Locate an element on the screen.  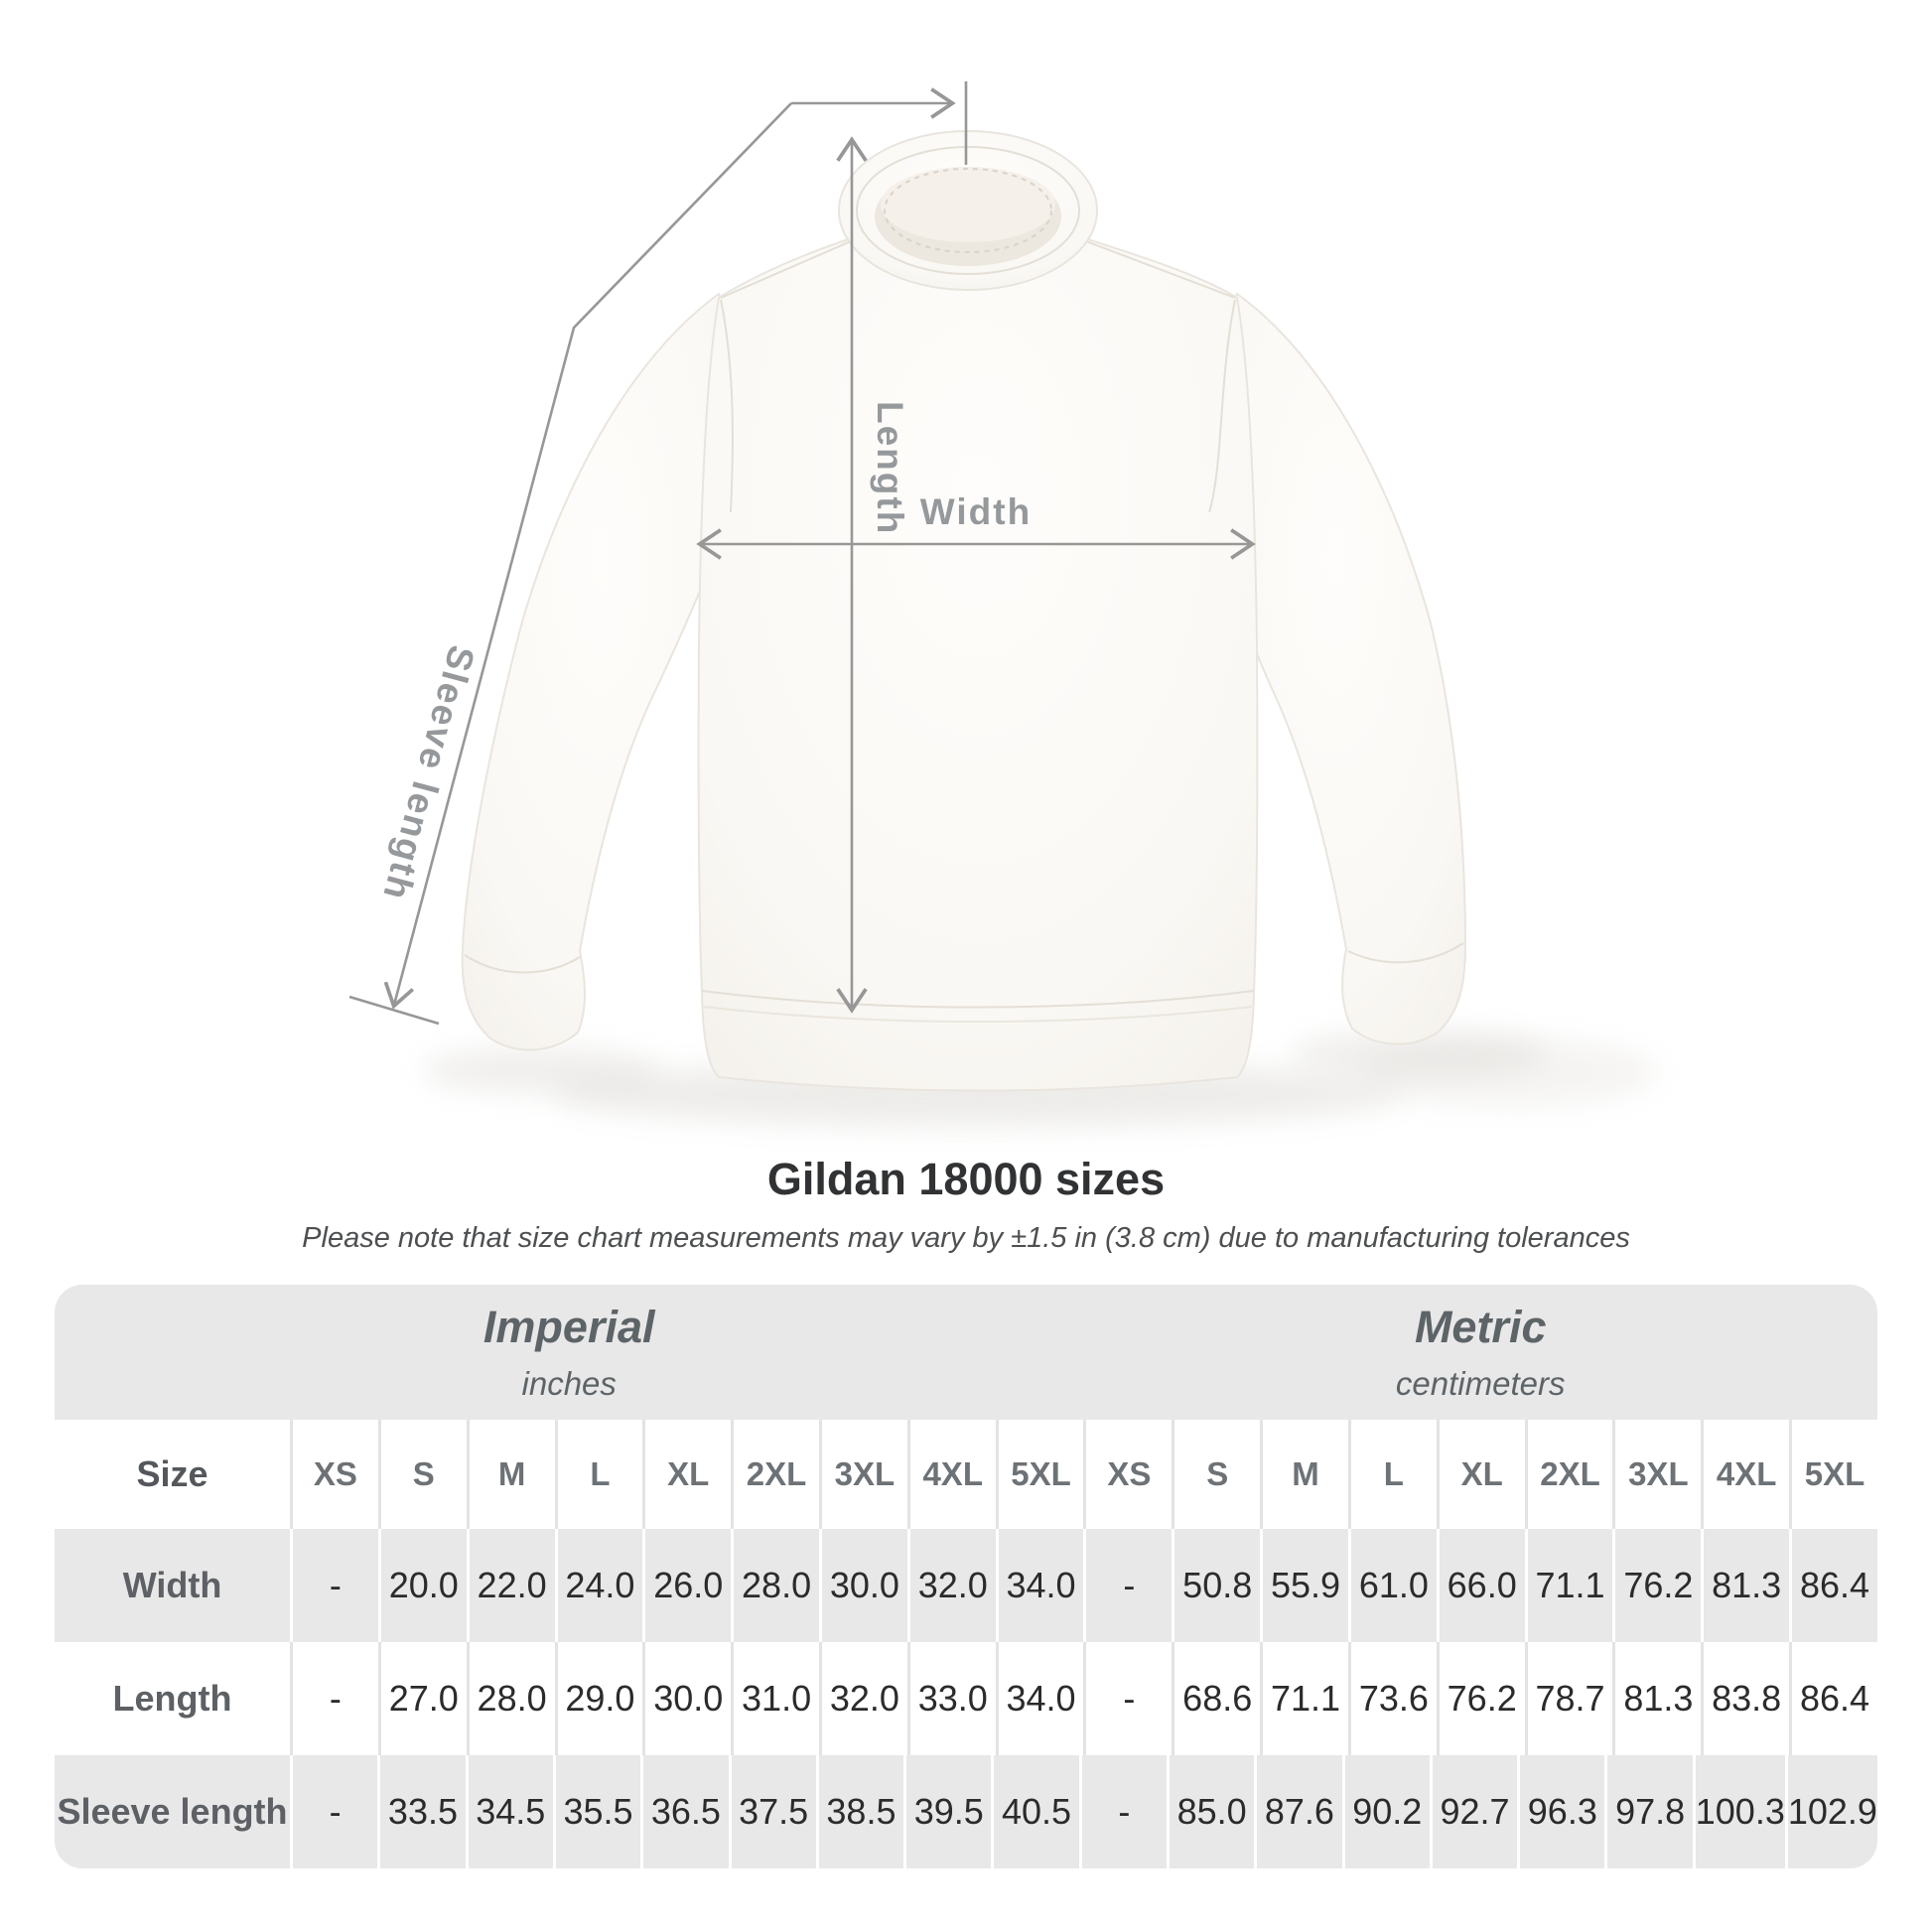
metric-units: centimeters is located at coordinates (1480, 1384).